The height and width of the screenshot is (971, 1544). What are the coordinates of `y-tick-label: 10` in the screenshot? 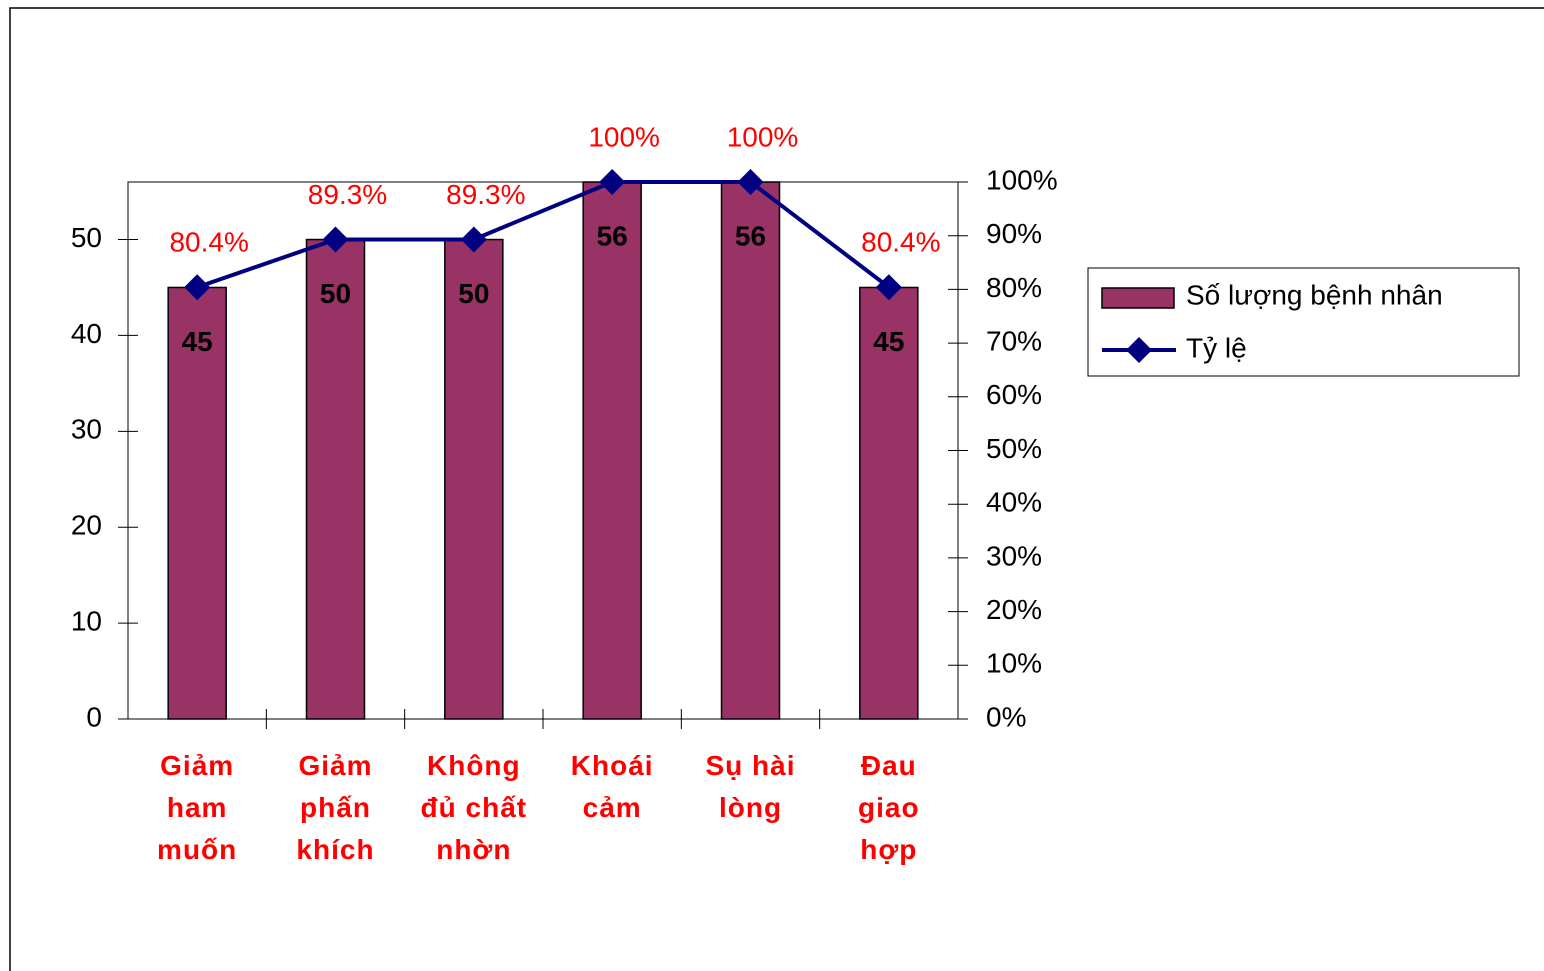 It's located at (86, 620).